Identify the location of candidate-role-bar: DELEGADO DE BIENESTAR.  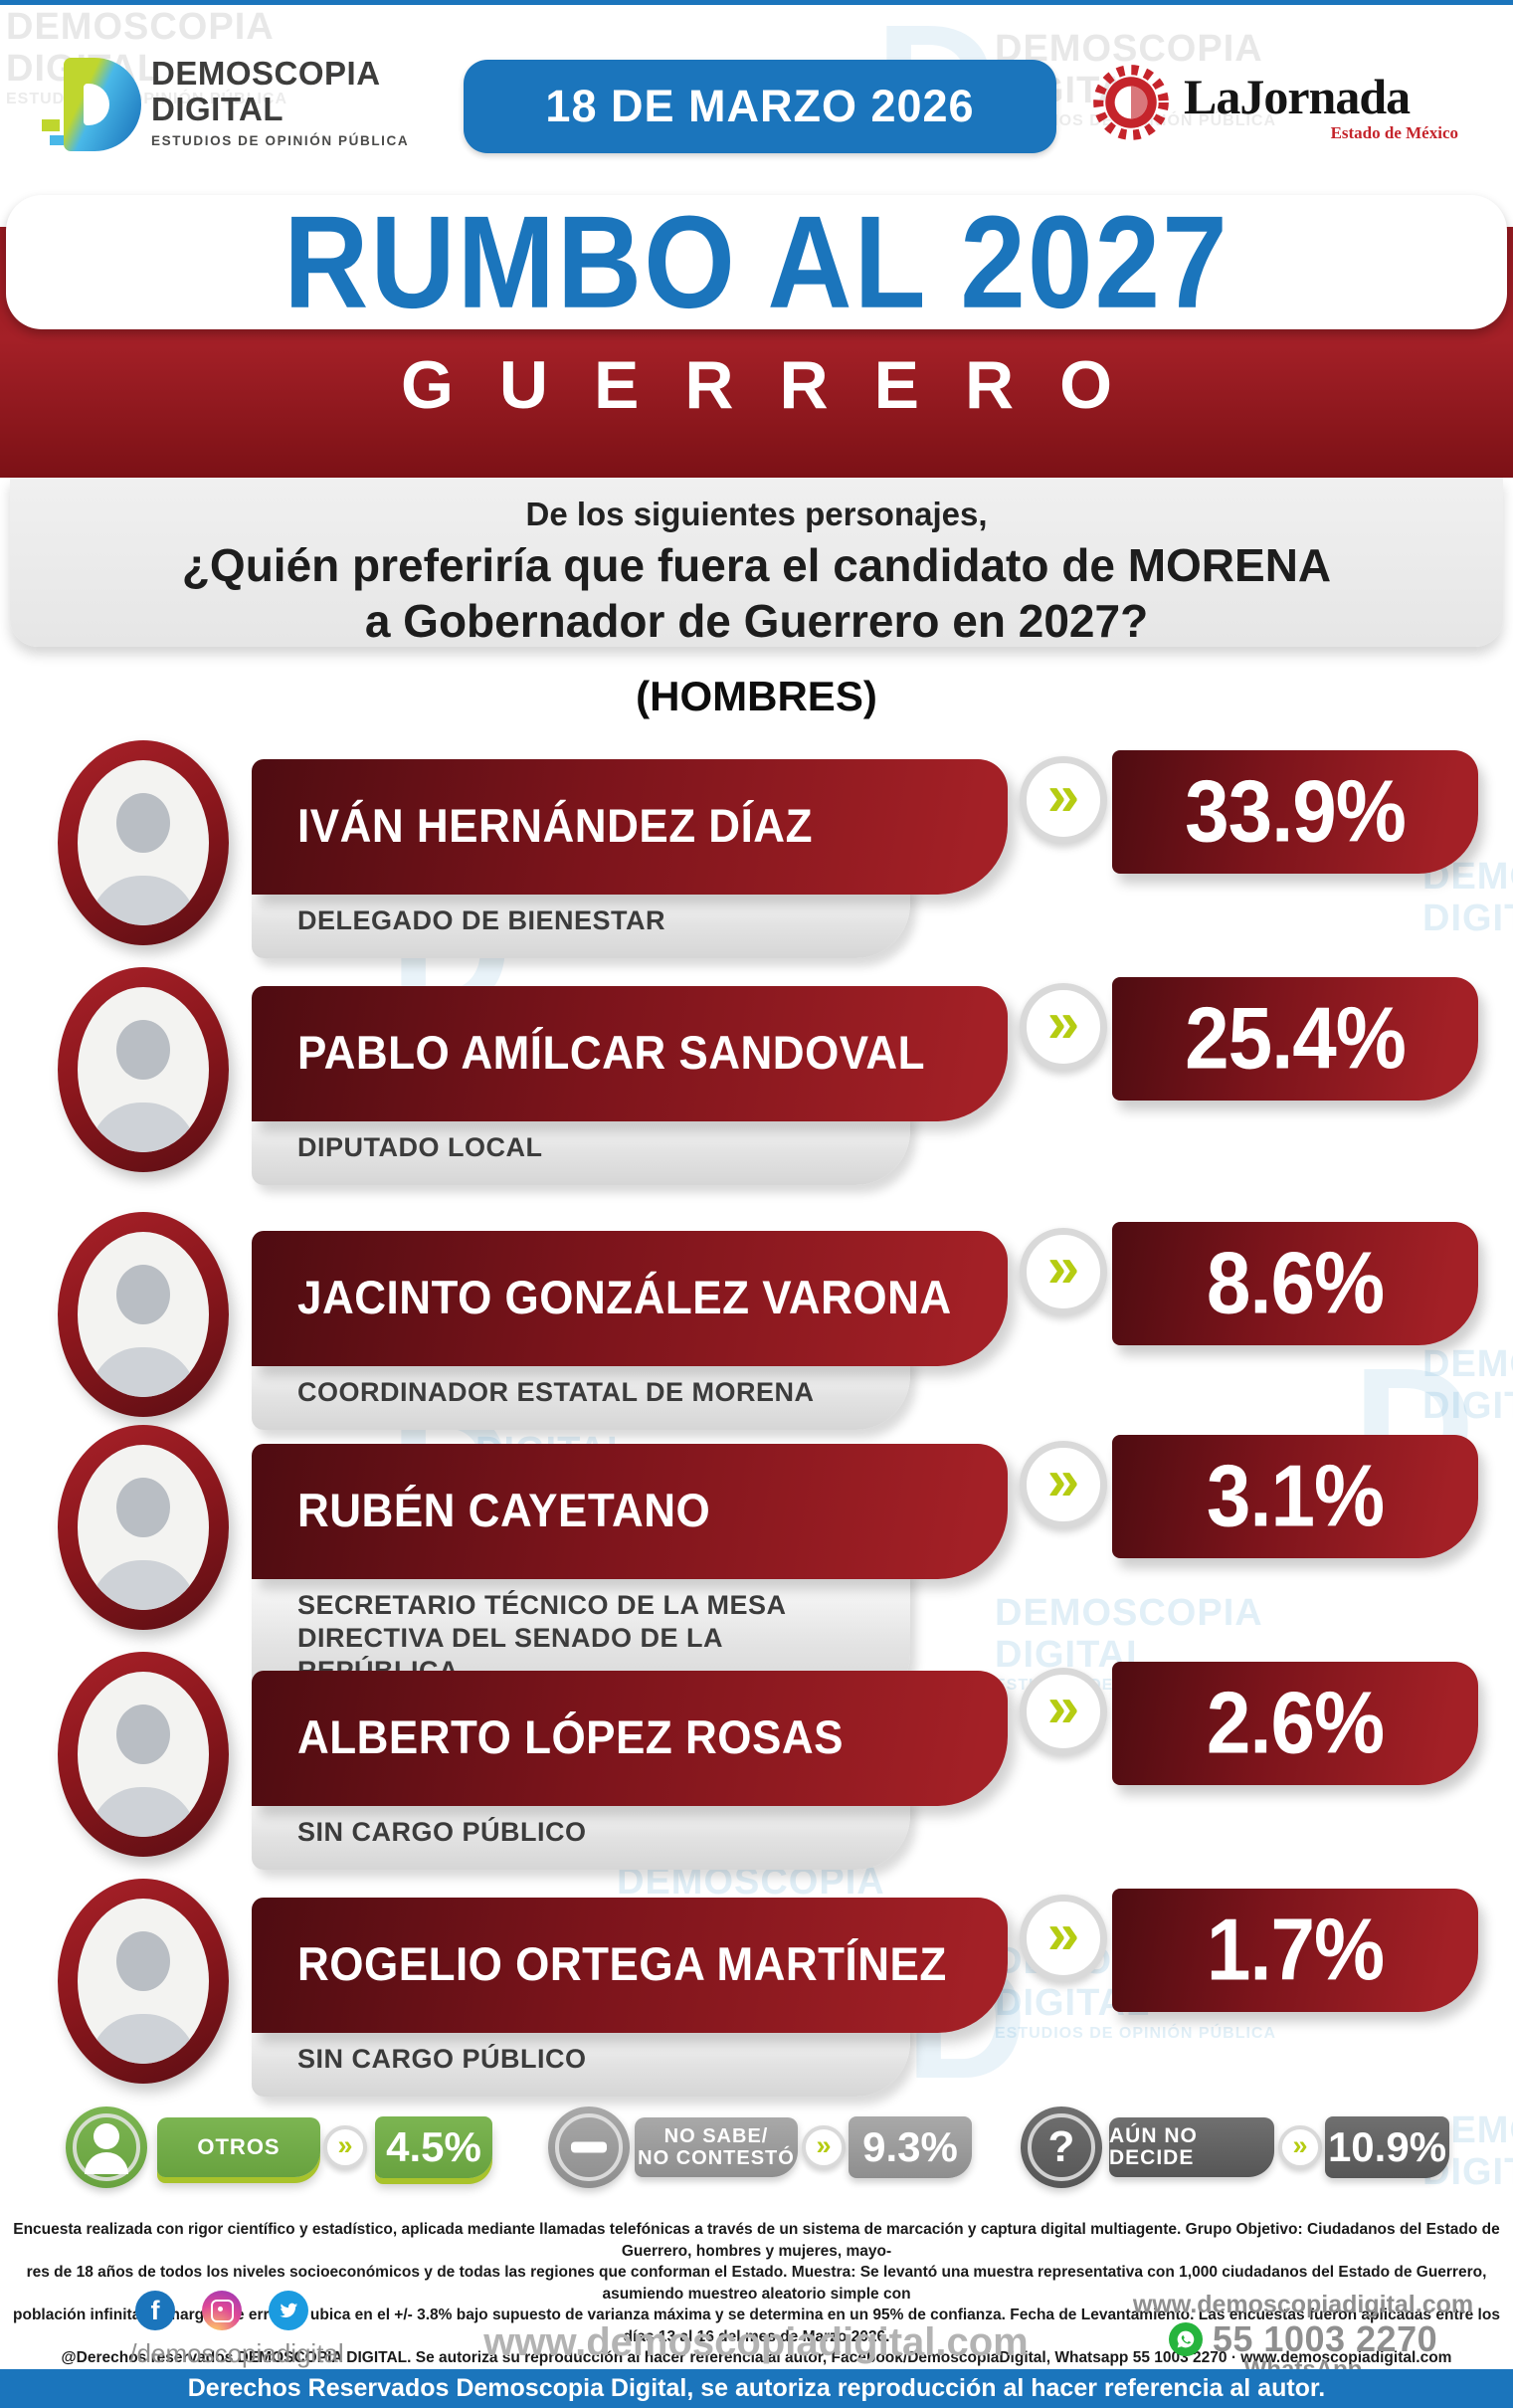
(581, 921).